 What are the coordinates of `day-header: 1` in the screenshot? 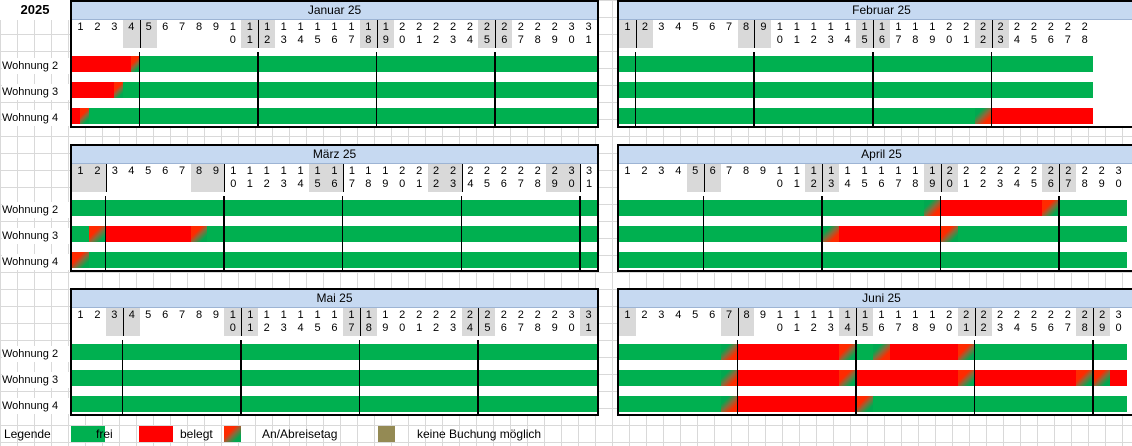 It's located at (627, 171).